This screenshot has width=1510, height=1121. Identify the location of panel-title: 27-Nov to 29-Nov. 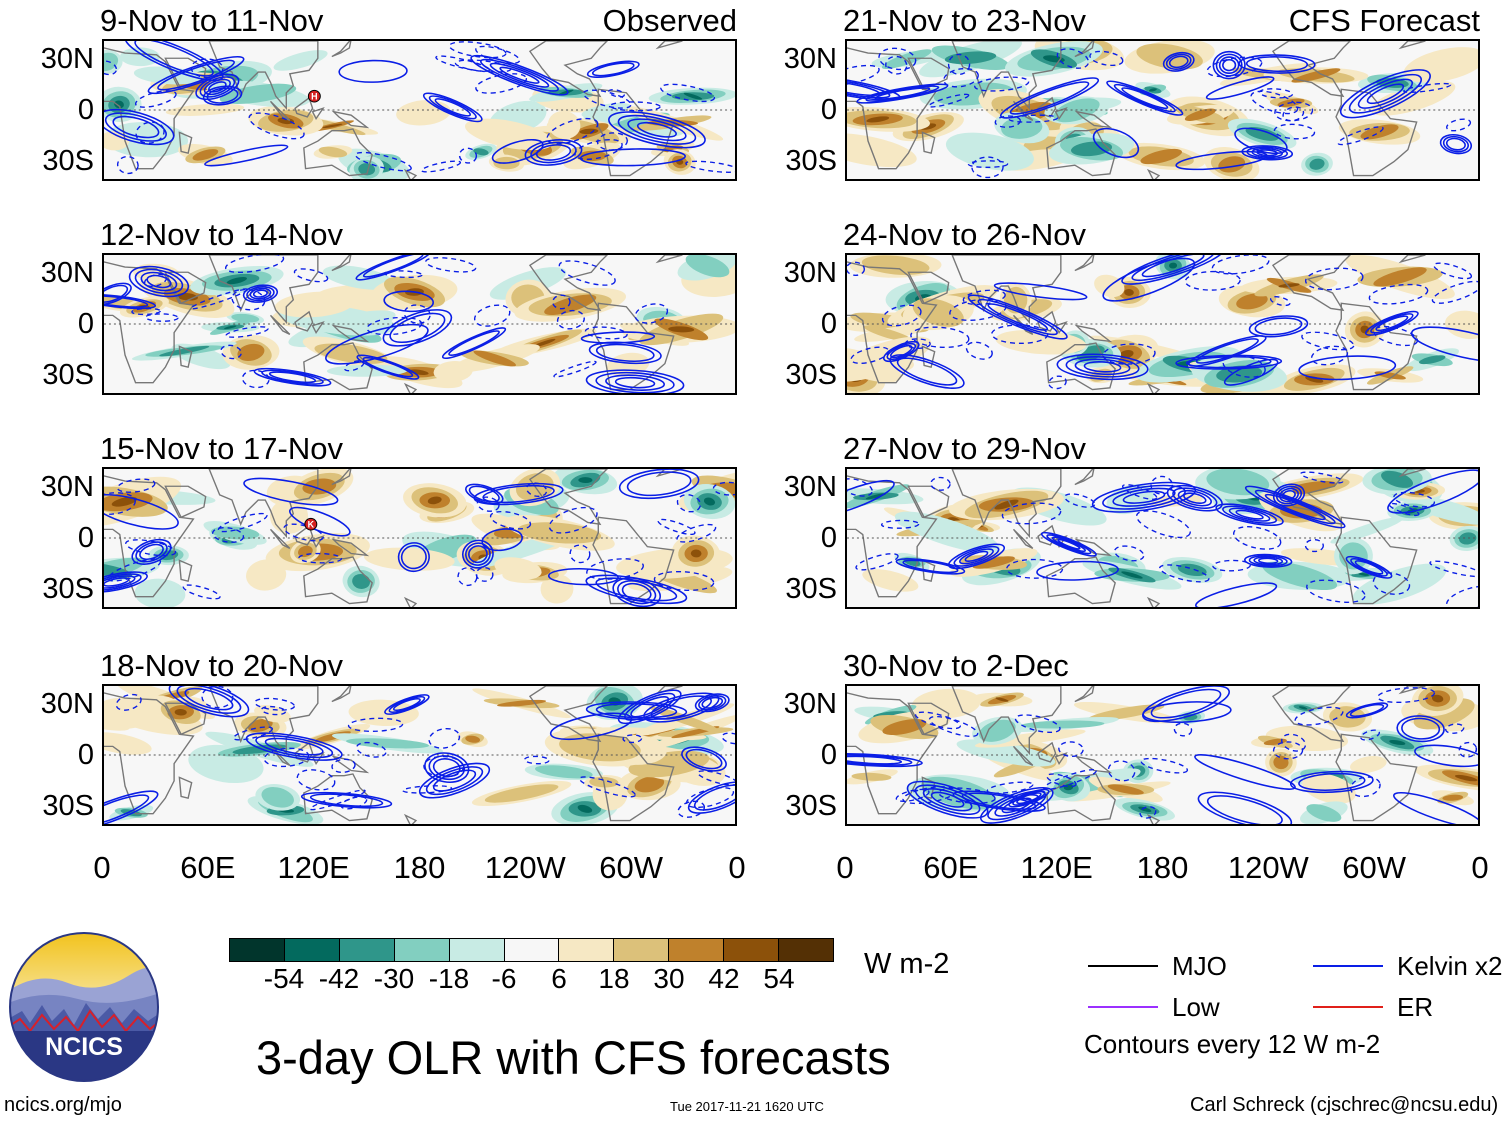
(964, 448).